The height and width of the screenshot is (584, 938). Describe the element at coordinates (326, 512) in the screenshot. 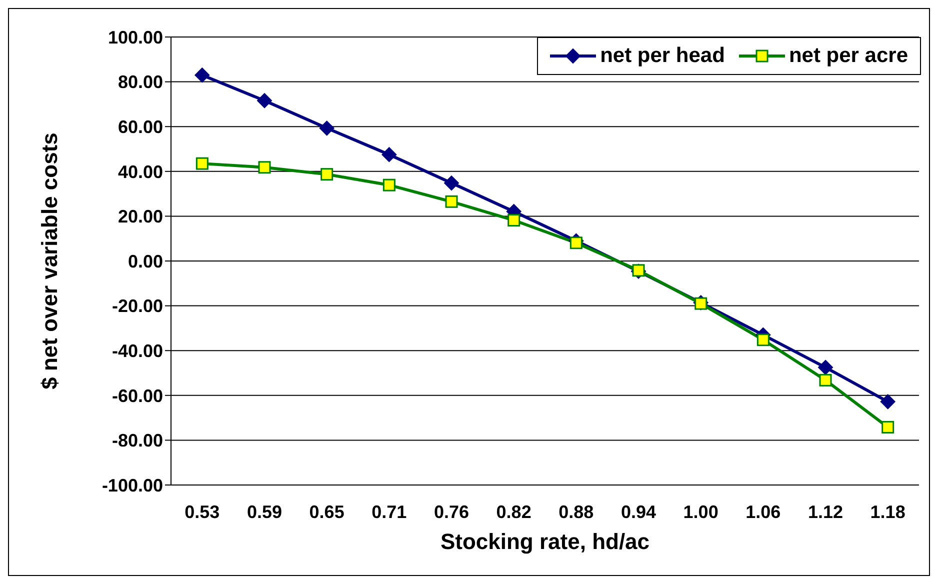

I see `x-tick-label: 0.65` at that location.